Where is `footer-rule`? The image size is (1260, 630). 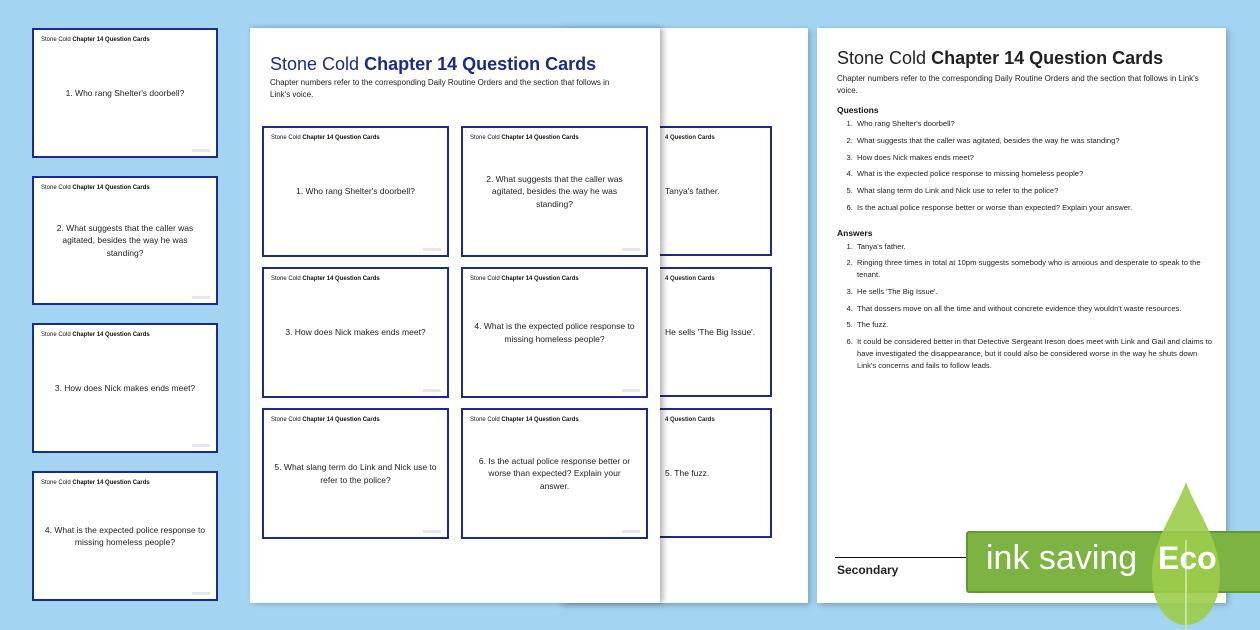 footer-rule is located at coordinates (905, 557).